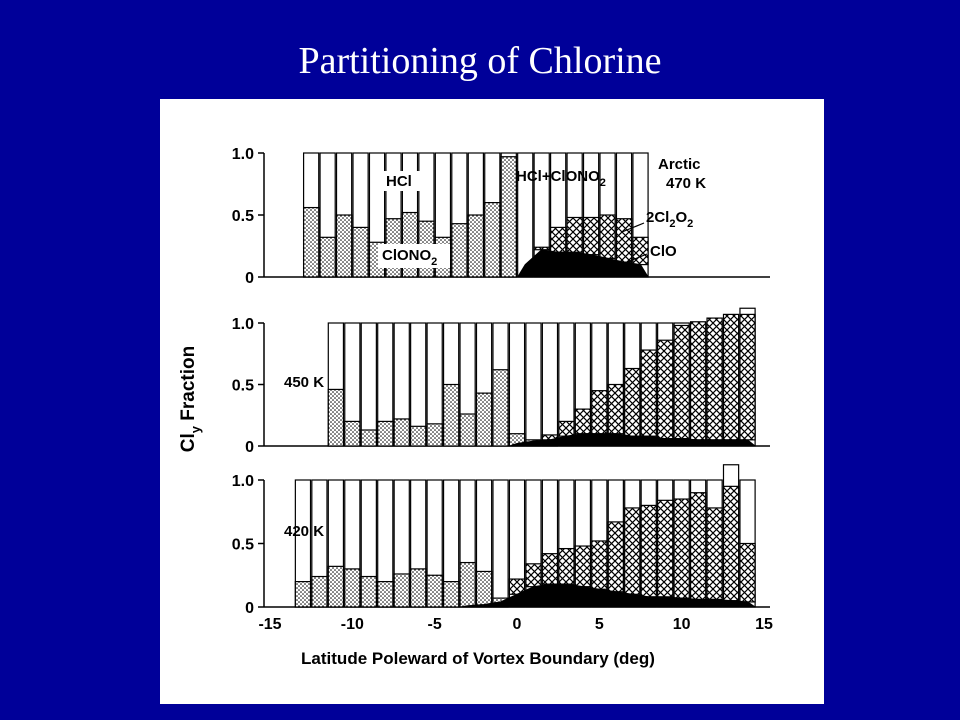  I want to click on y-tick-label-0-2: 0, so click(249, 278).